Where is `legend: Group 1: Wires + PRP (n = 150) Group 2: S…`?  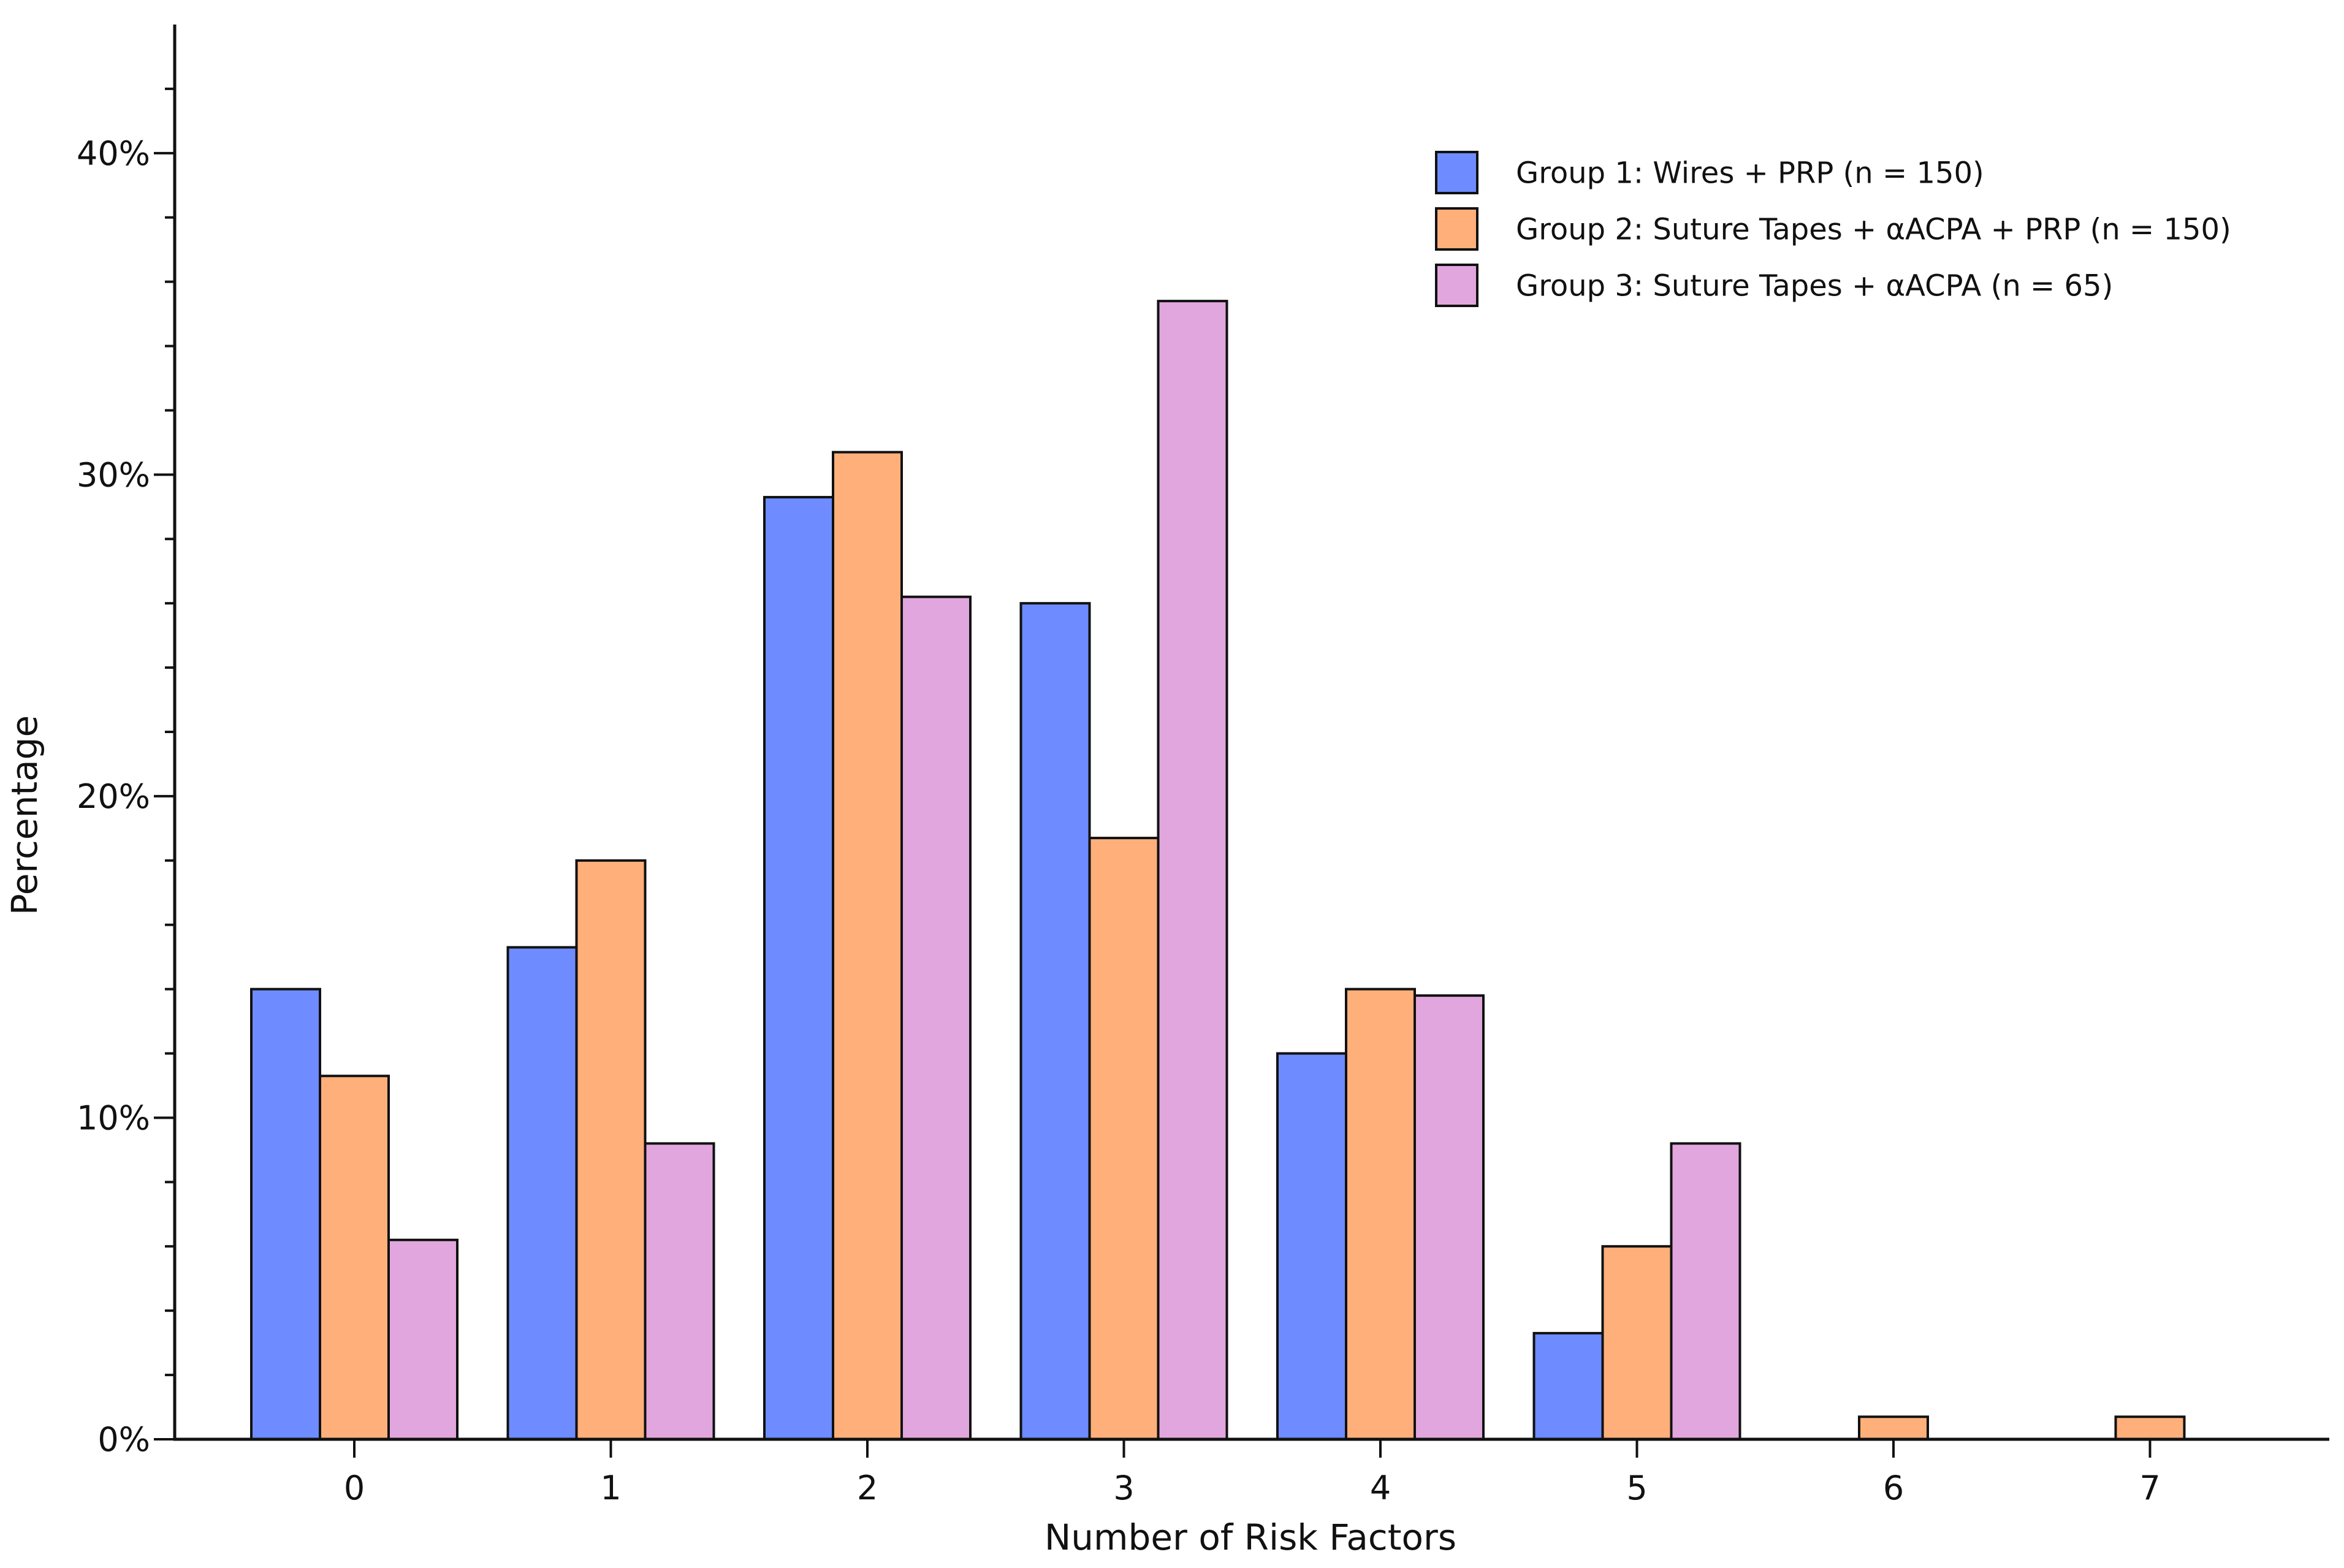 legend: Group 1: Wires + PRP (n = 150) Group 2: S… is located at coordinates (1833, 229).